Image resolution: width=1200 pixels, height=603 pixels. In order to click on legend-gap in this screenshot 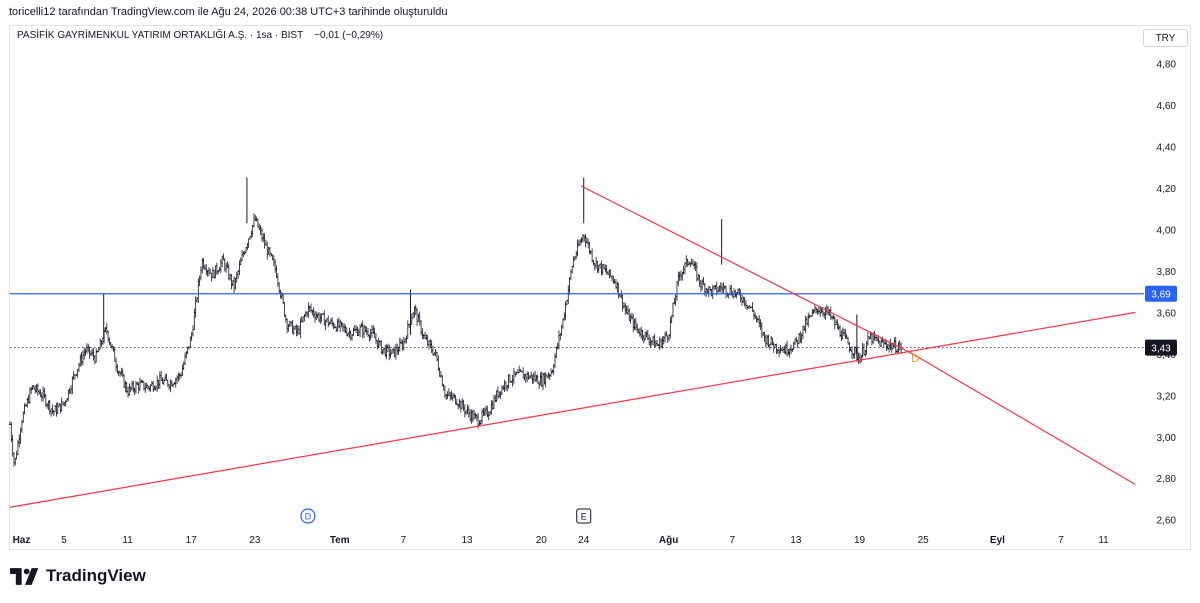, I will do `click(309, 35)`.